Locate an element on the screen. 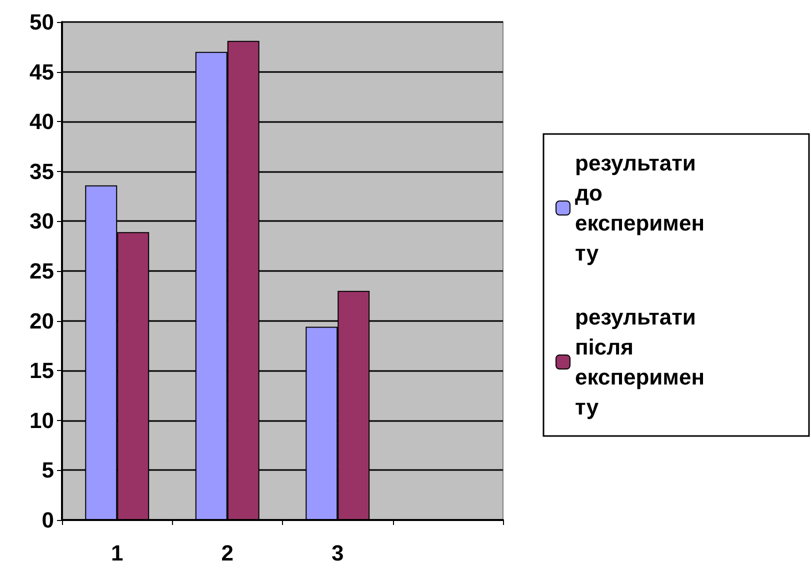 The image size is (811, 570). y-tick-label: 20 is located at coordinates (42, 321).